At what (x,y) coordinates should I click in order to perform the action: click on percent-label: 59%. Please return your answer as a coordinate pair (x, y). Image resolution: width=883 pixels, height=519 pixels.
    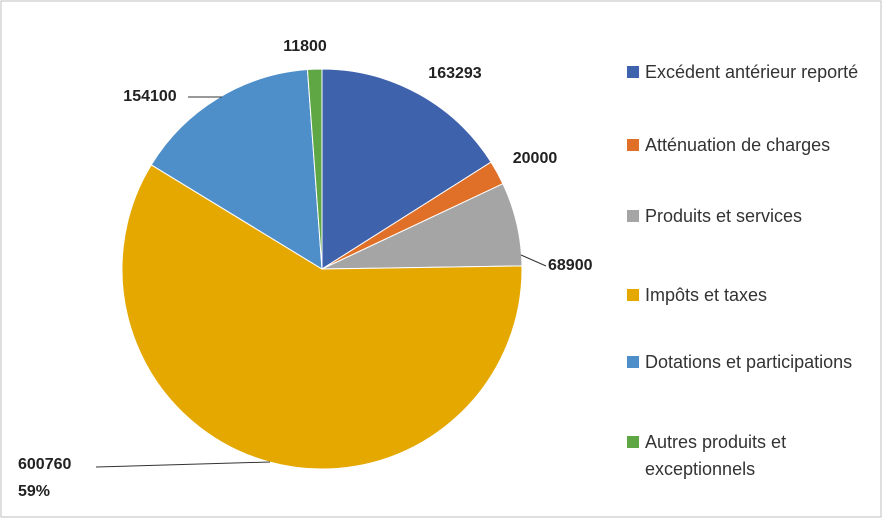
    Looking at the image, I should click on (34, 491).